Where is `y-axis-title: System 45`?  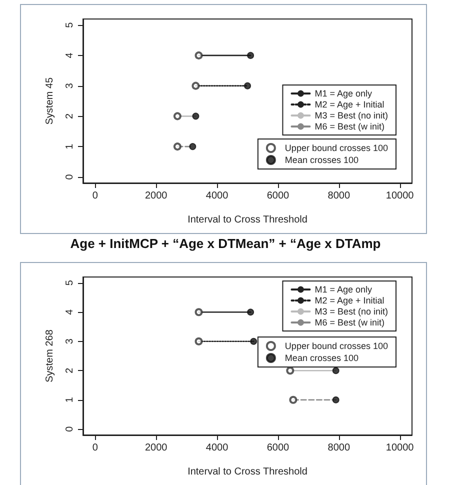
y-axis-title: System 45 is located at coordinates (50, 100).